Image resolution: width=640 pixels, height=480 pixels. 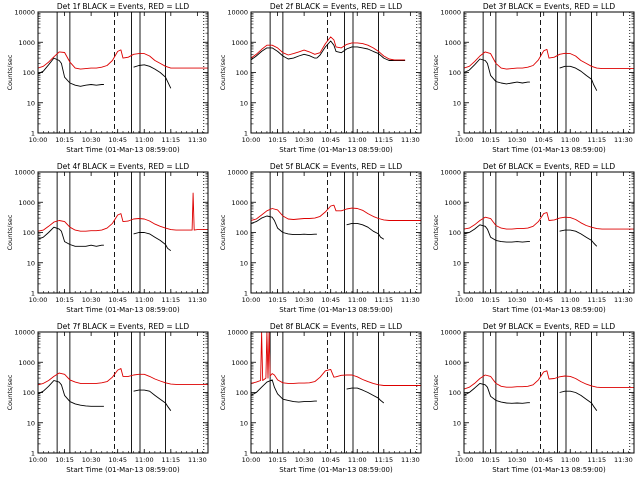 I want to click on panel-title: Det 9f BLACK = Events, RED = LLD, so click(x=549, y=326).